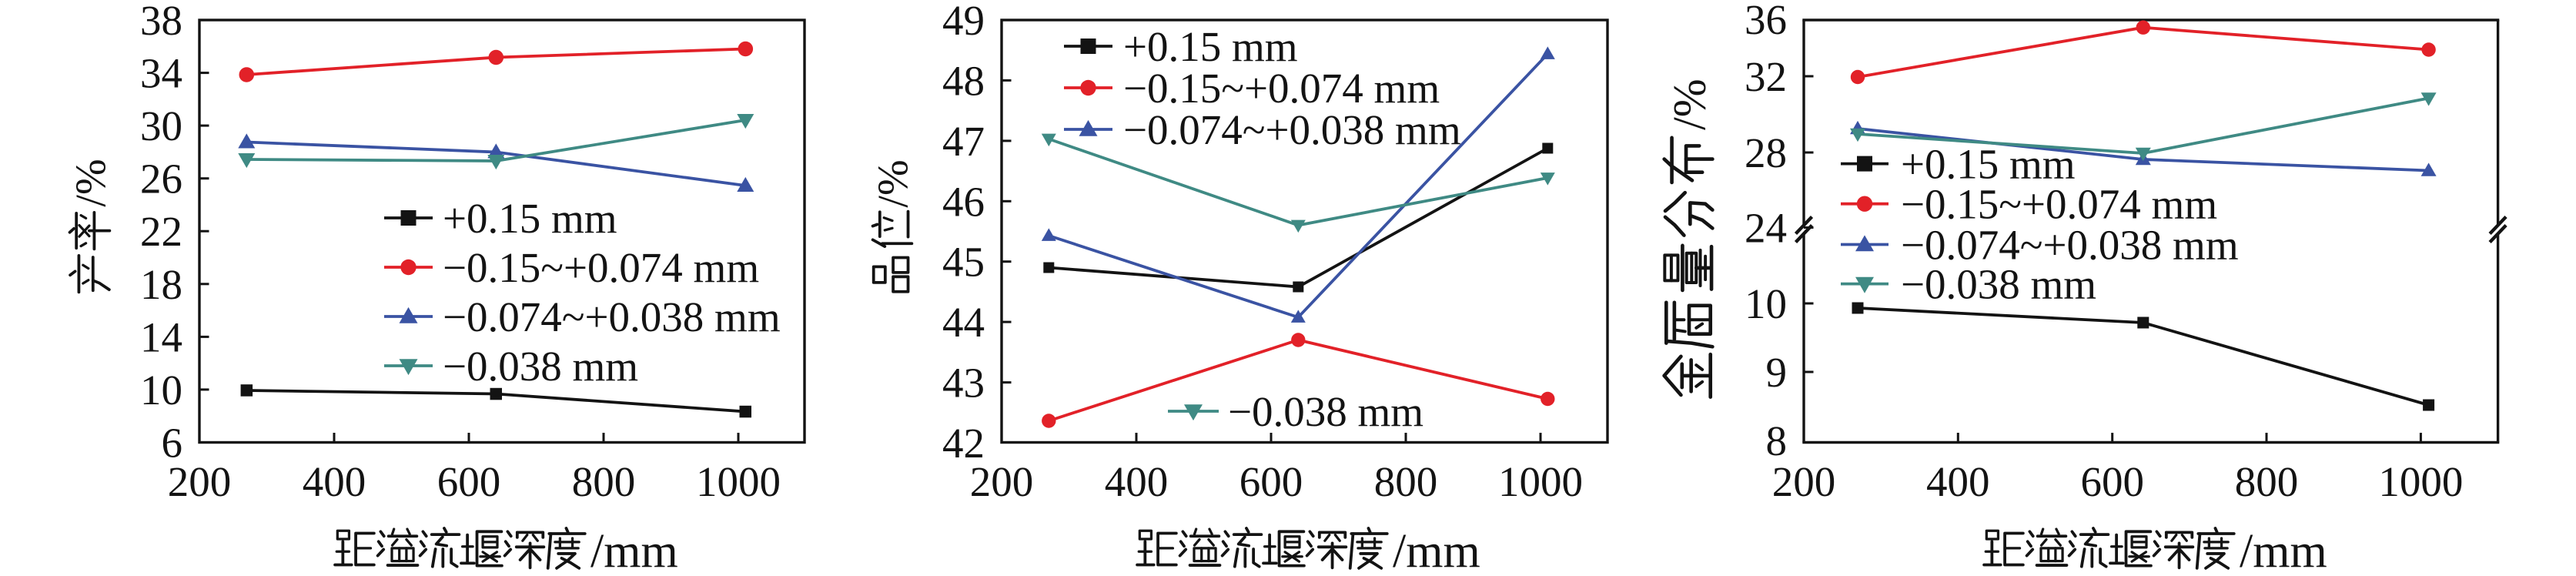  Describe the element at coordinates (1766, 228) in the screenshot. I see `svg-text: 24` at that location.